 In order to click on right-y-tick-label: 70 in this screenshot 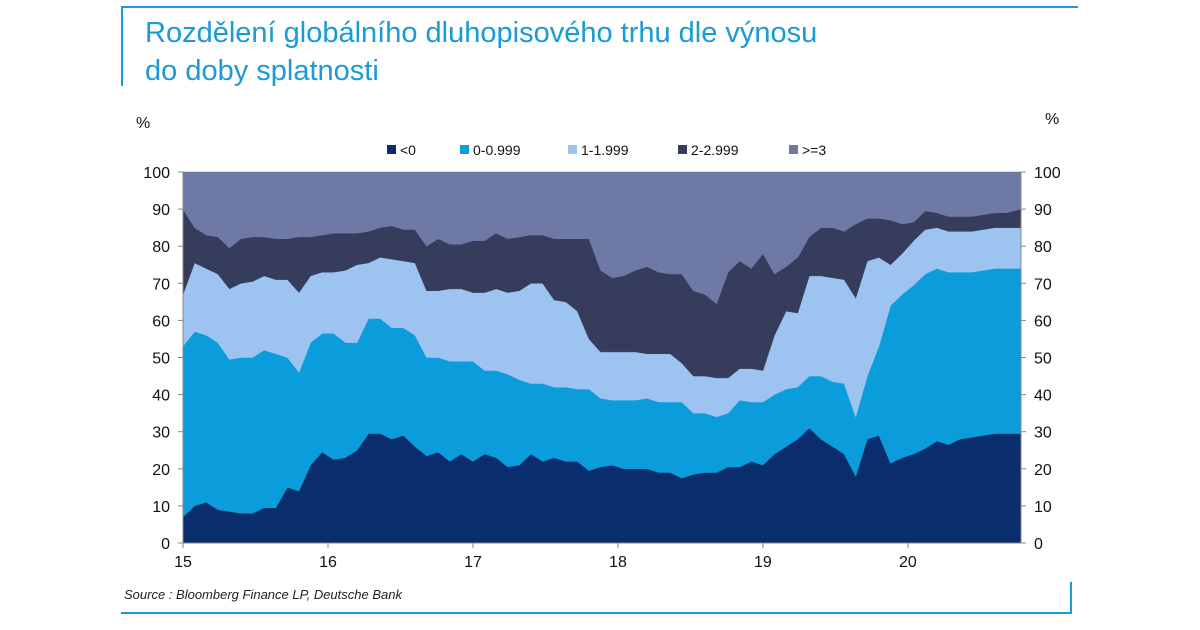, I will do `click(1043, 284)`.